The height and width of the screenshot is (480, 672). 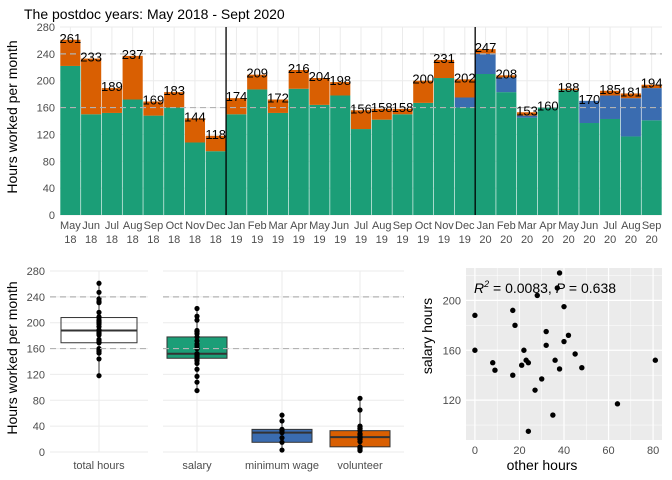 What do you see at coordinates (36, 350) in the screenshot?
I see `box-y-tick-label: 160` at bounding box center [36, 350].